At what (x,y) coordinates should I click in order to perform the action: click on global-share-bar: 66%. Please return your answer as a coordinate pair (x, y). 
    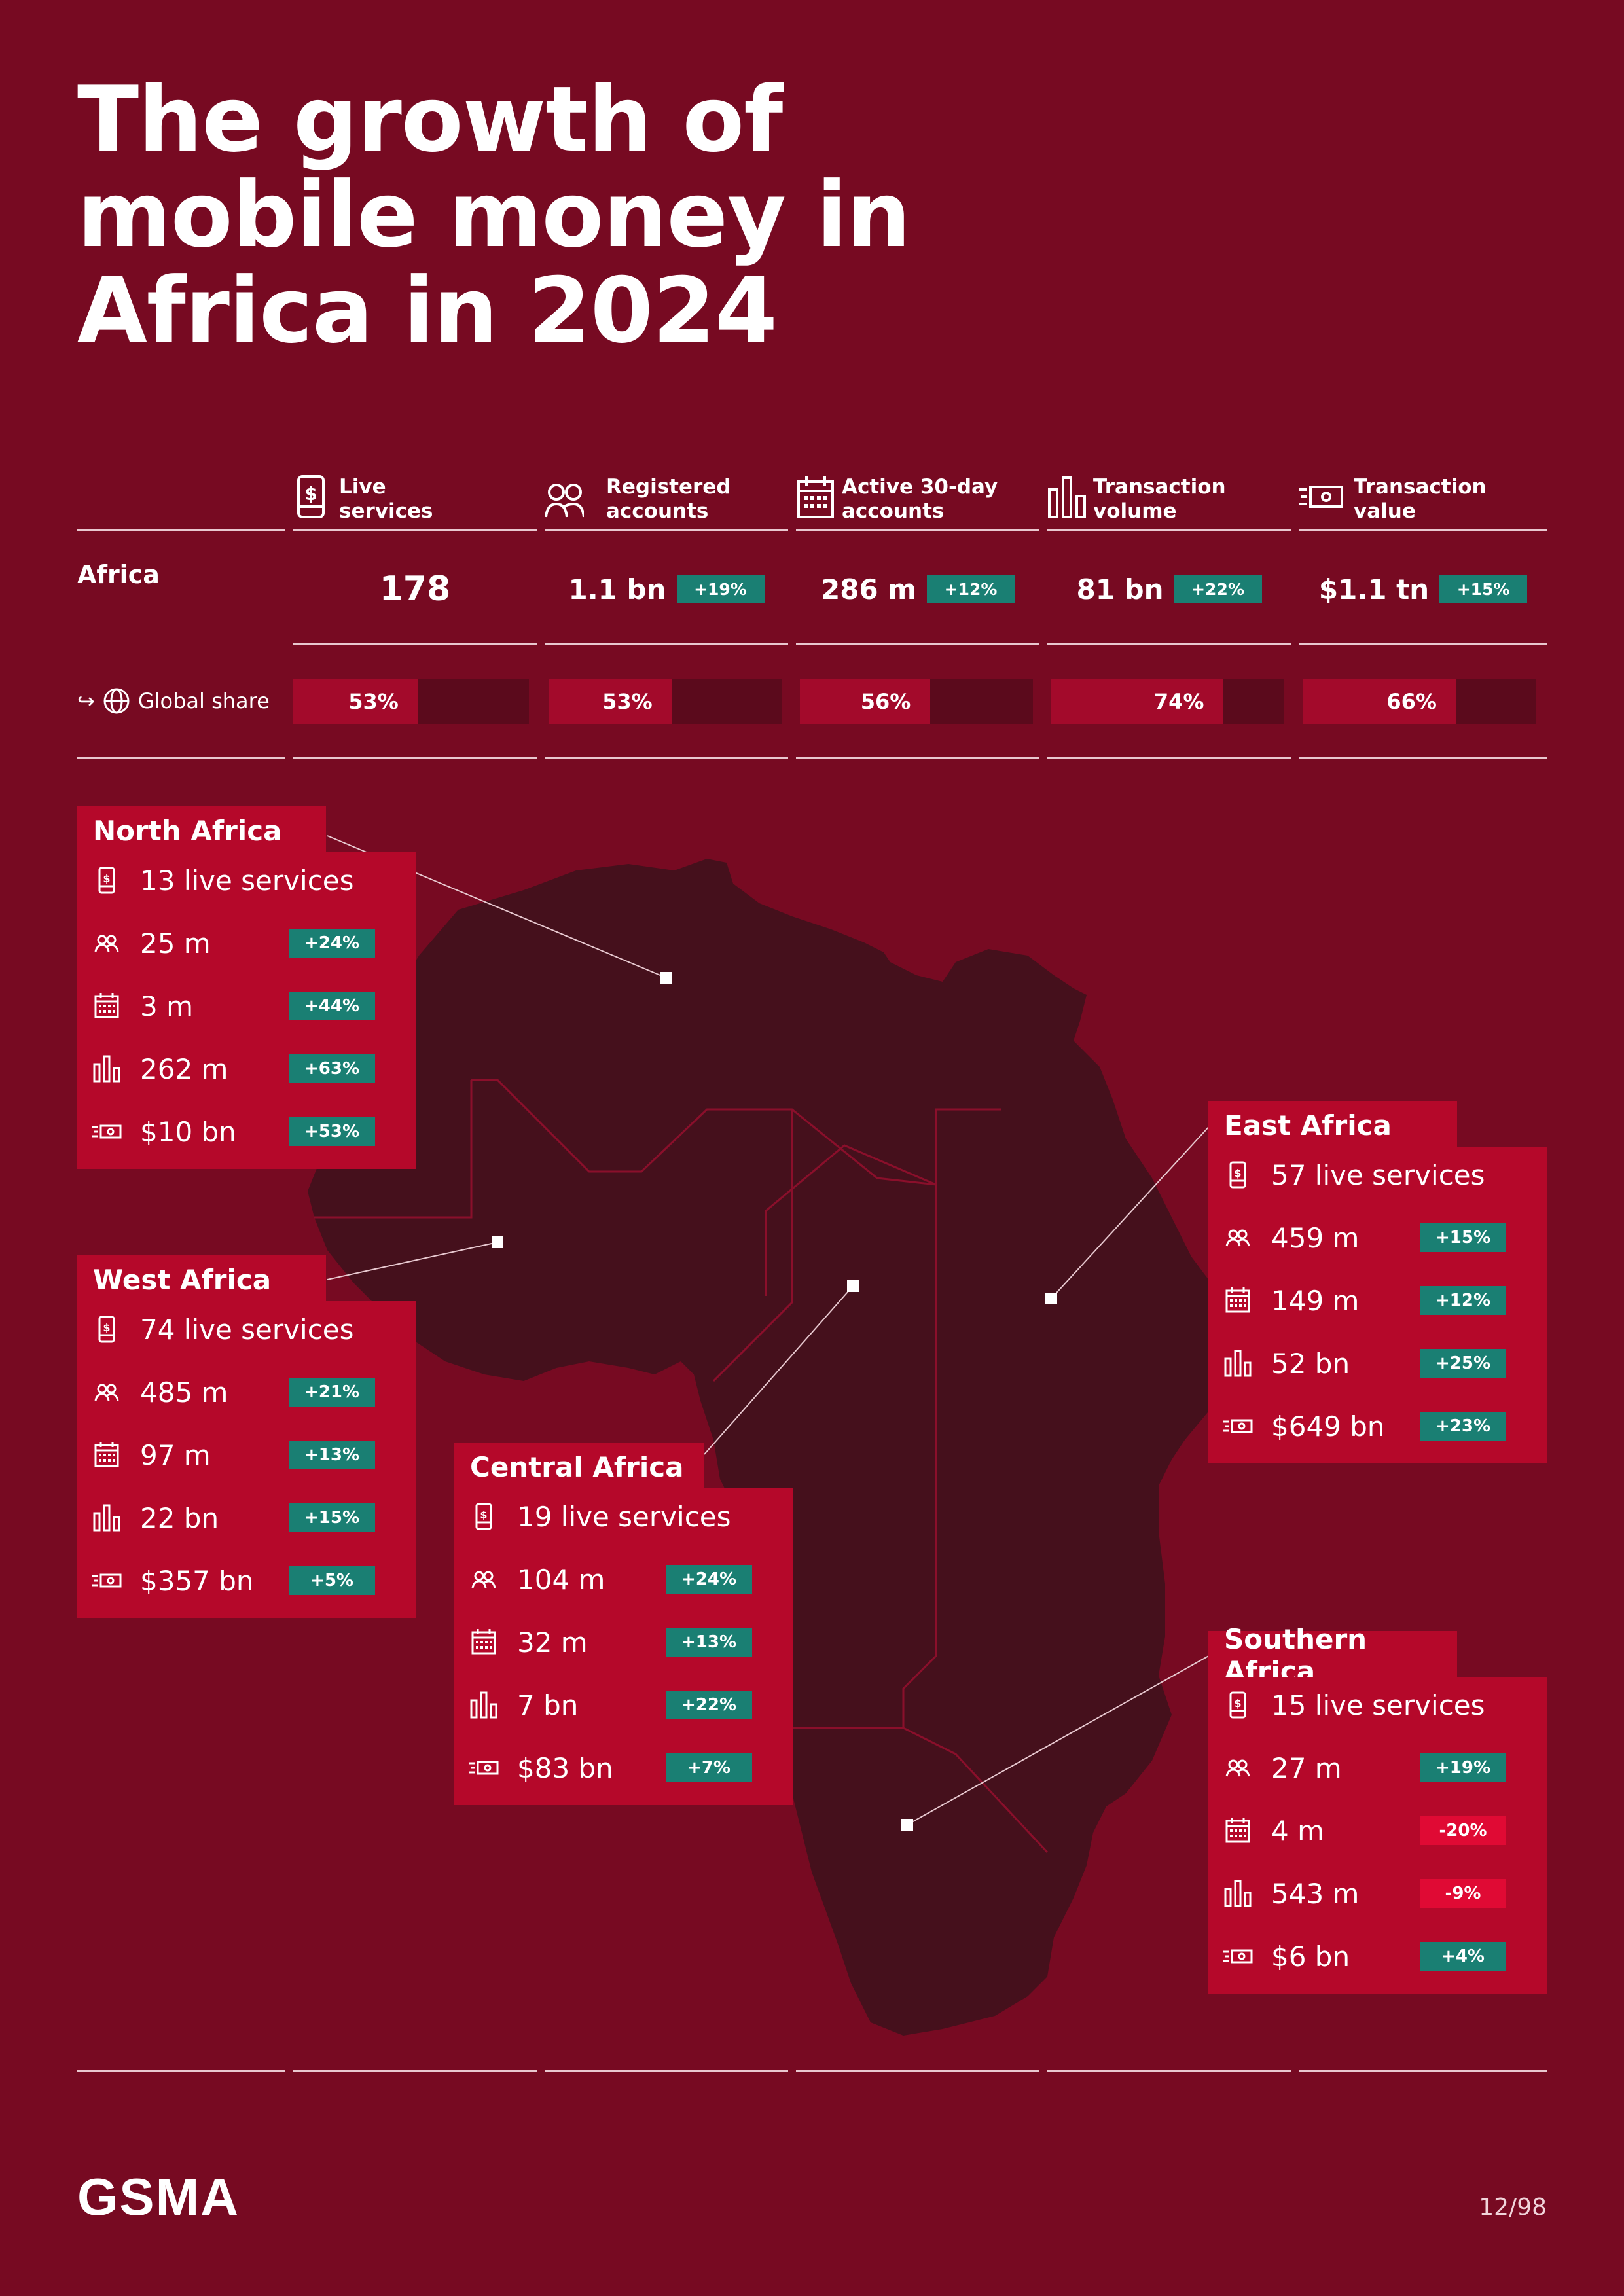
    Looking at the image, I should click on (1419, 701).